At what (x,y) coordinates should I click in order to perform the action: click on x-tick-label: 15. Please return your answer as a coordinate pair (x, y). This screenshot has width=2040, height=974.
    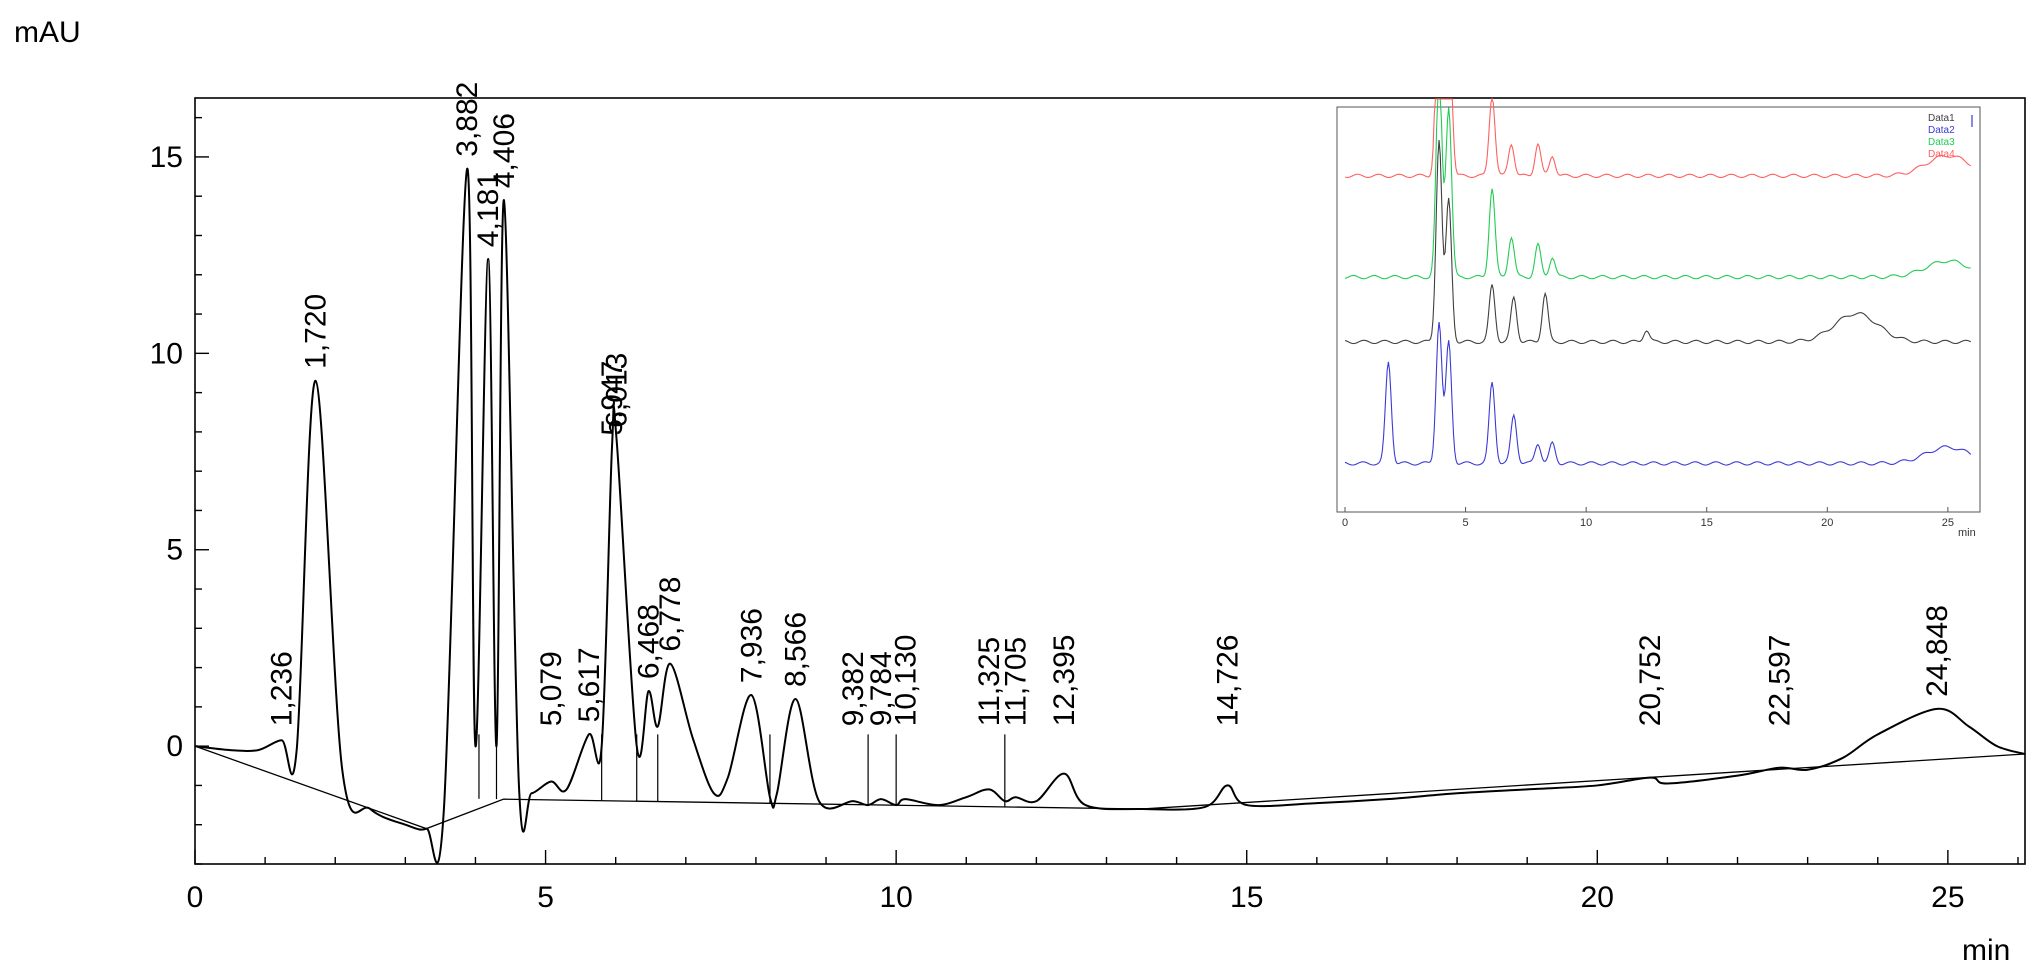
    Looking at the image, I should click on (1246, 897).